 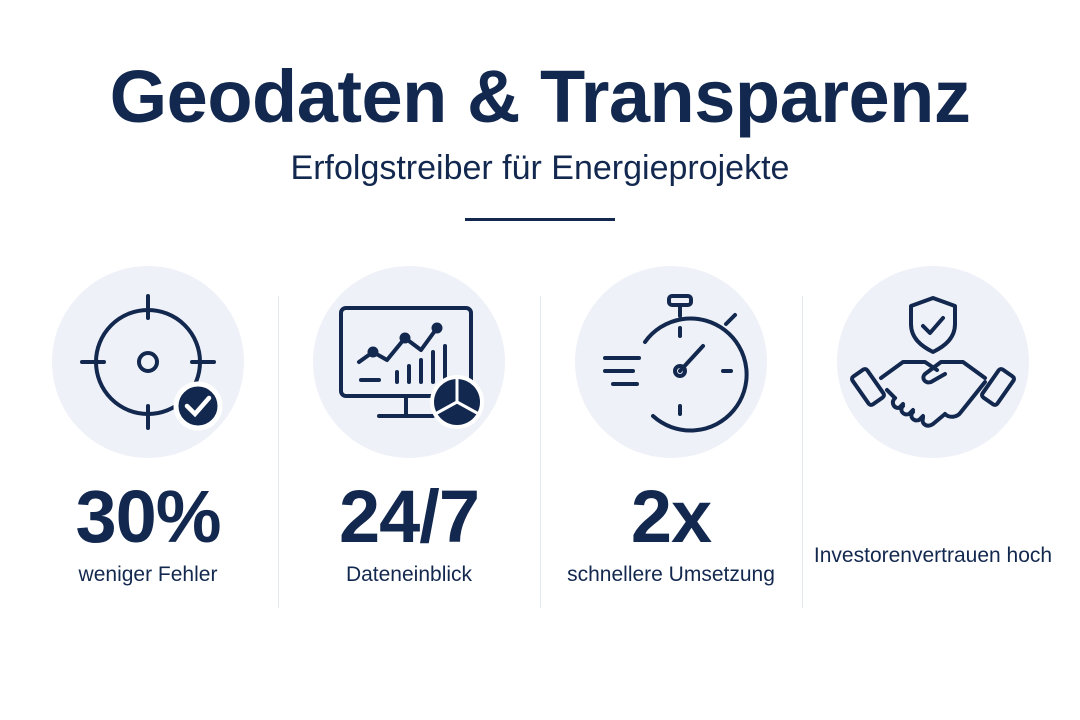 What do you see at coordinates (671, 516) in the screenshot?
I see `stat-value: 2x` at bounding box center [671, 516].